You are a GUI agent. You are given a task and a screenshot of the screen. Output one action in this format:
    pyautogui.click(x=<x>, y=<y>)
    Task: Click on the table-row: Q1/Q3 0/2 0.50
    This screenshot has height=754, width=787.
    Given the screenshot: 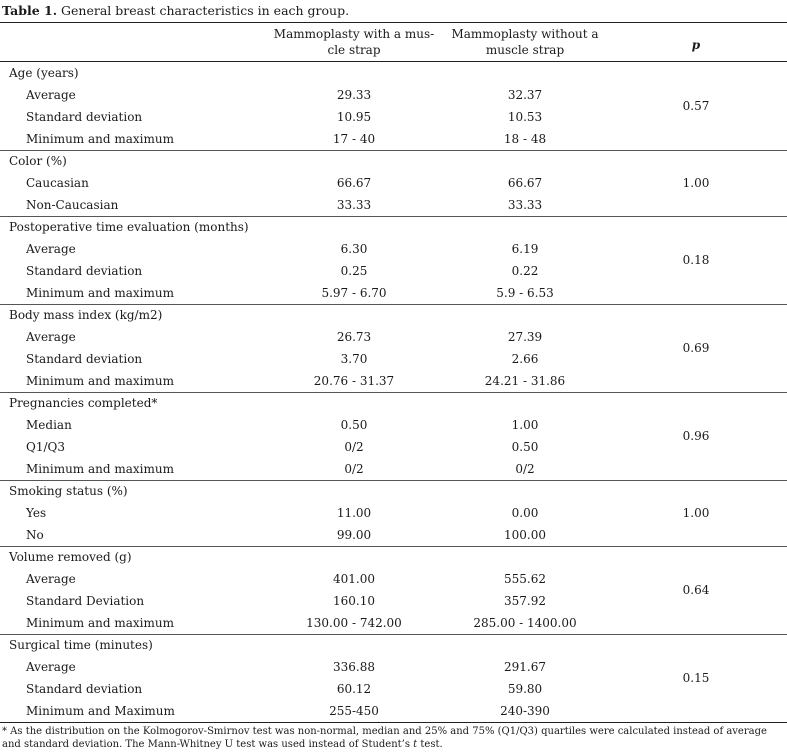 What is the action you would take?
    pyautogui.click(x=393, y=447)
    